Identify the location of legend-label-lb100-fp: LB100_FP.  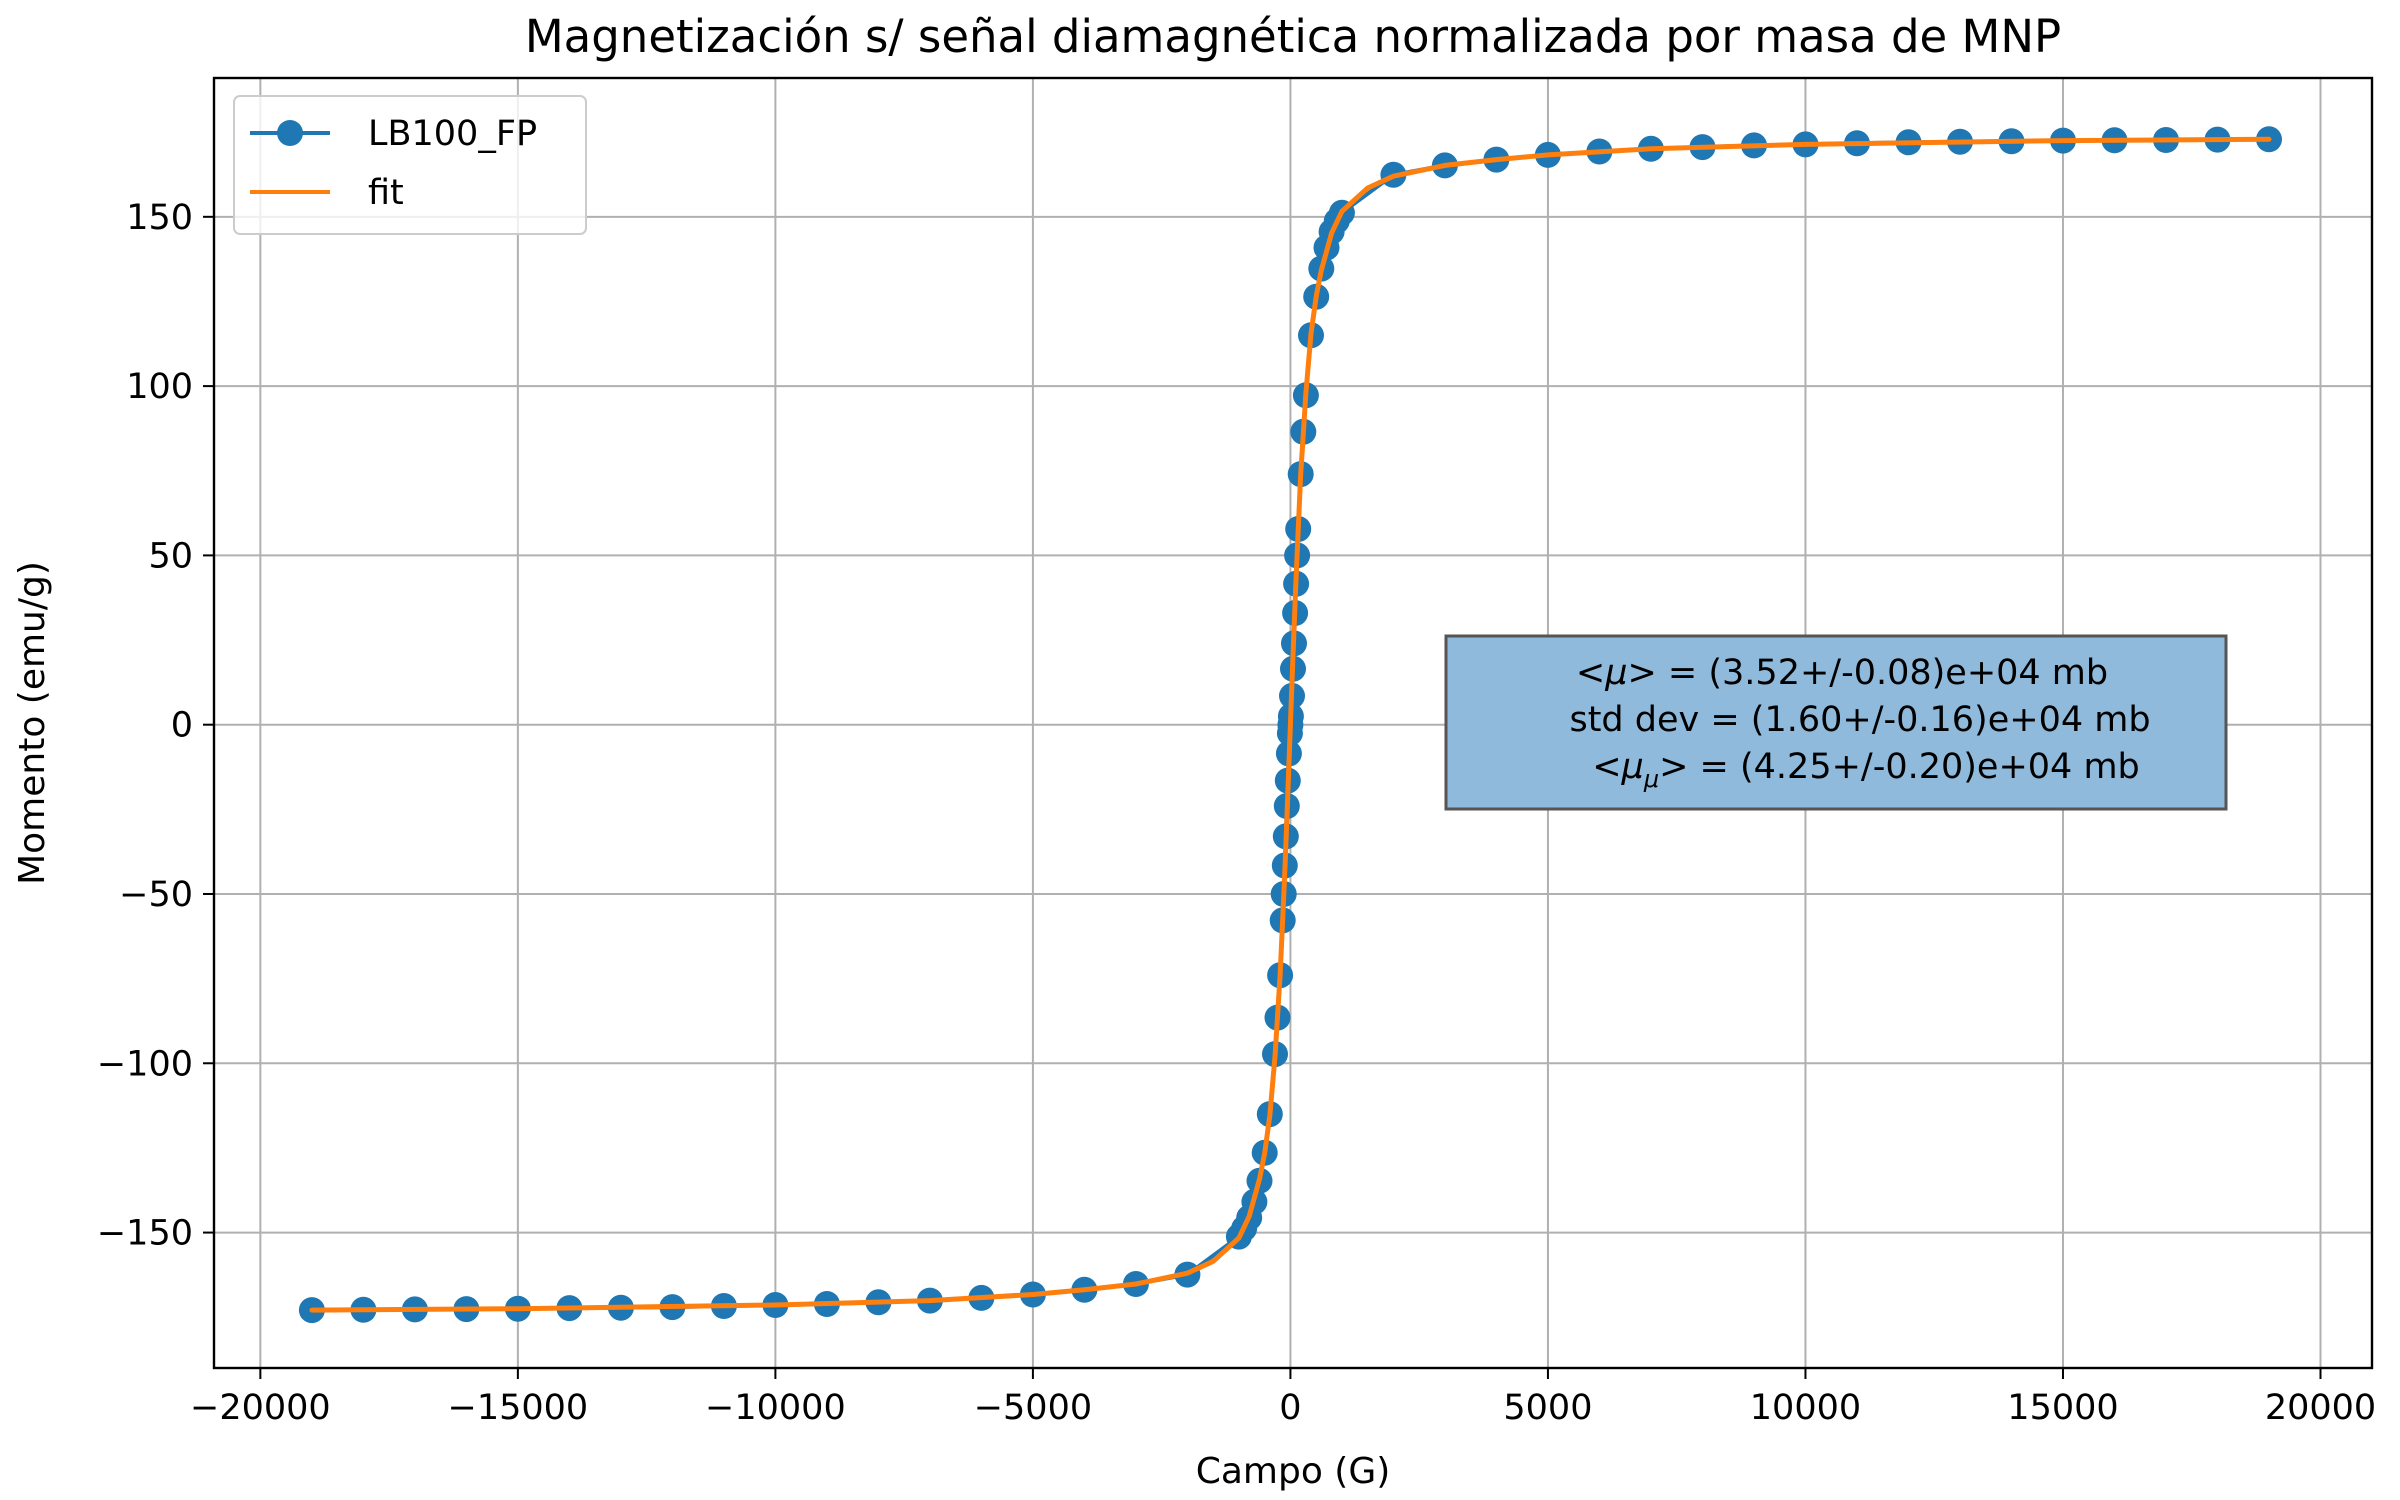
(452, 134).